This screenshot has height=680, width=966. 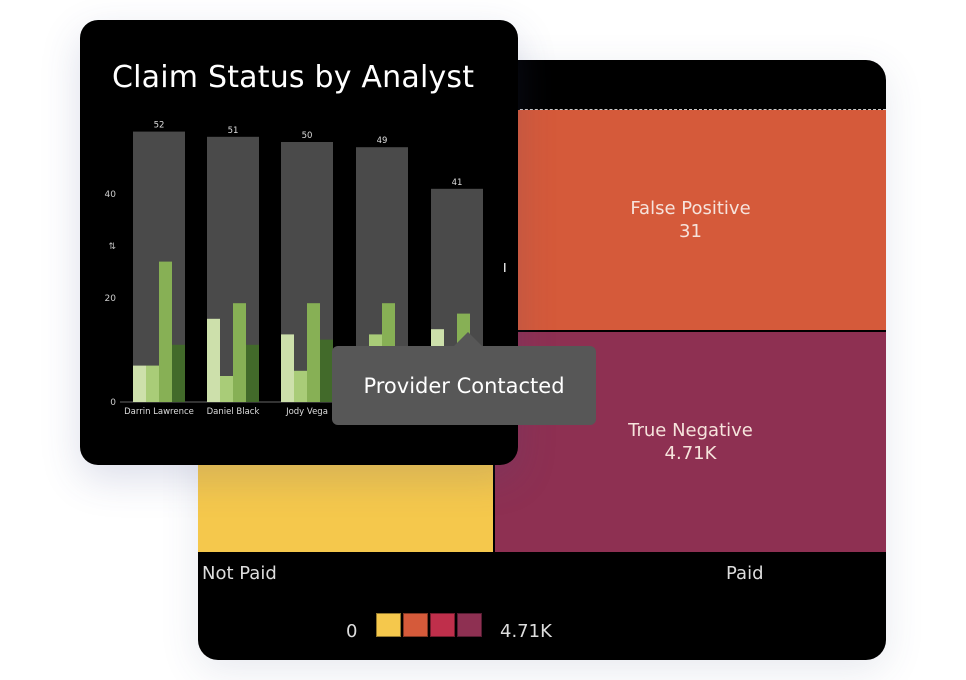 What do you see at coordinates (293, 77) in the screenshot?
I see `chart-title: Claim Status by Analyst` at bounding box center [293, 77].